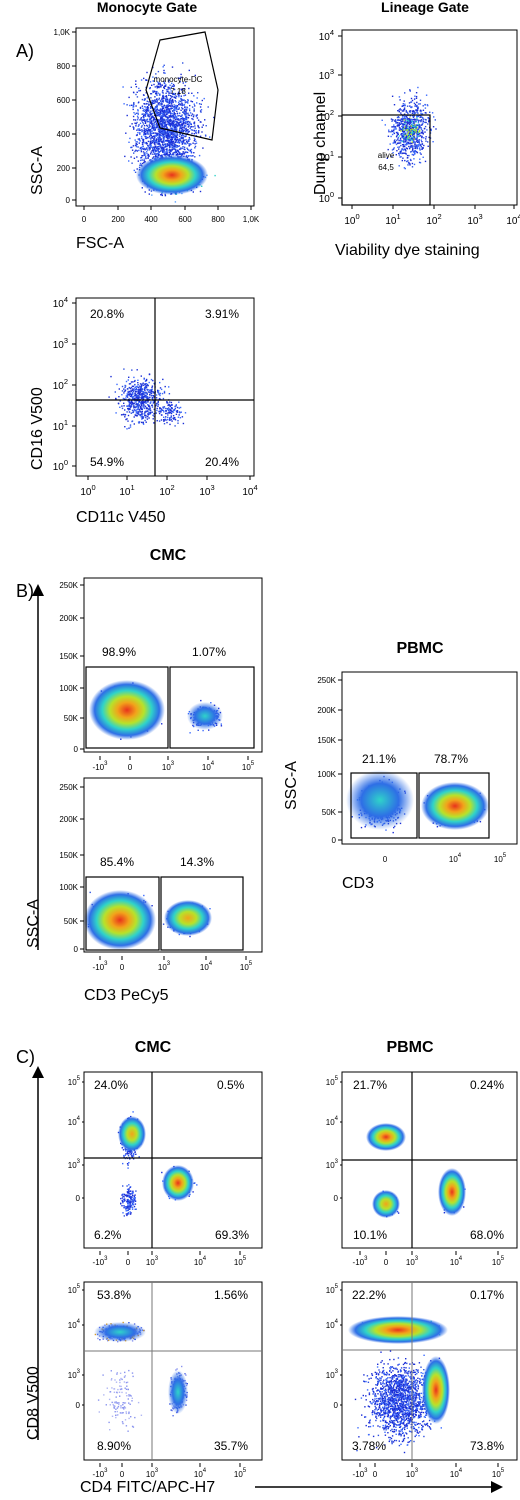 The image size is (520, 1500). What do you see at coordinates (222, 462) in the screenshot?
I see `a3-bottom-right: 20.4%` at bounding box center [222, 462].